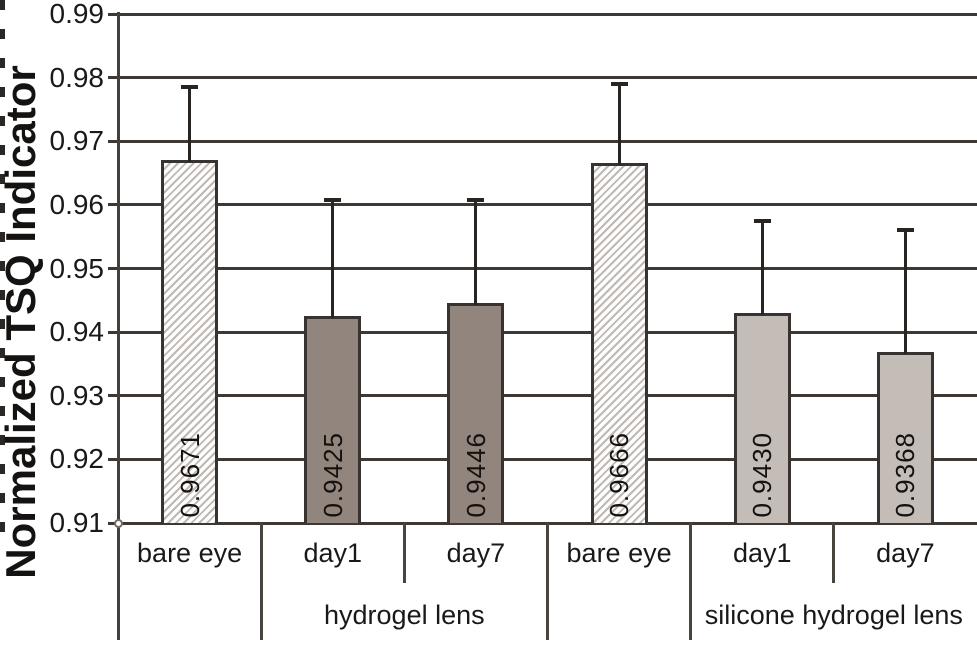 Image resolution: width=977 pixels, height=649 pixels. What do you see at coordinates (905, 475) in the screenshot?
I see `bar-value-label: 0.9368` at bounding box center [905, 475].